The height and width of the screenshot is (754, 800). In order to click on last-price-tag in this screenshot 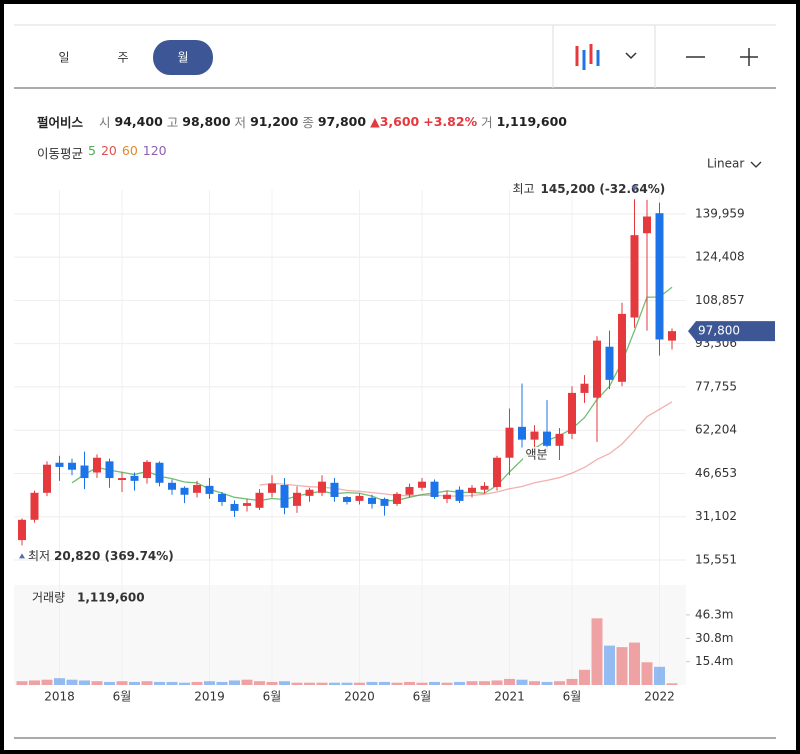, I will do `click(731, 331)`.